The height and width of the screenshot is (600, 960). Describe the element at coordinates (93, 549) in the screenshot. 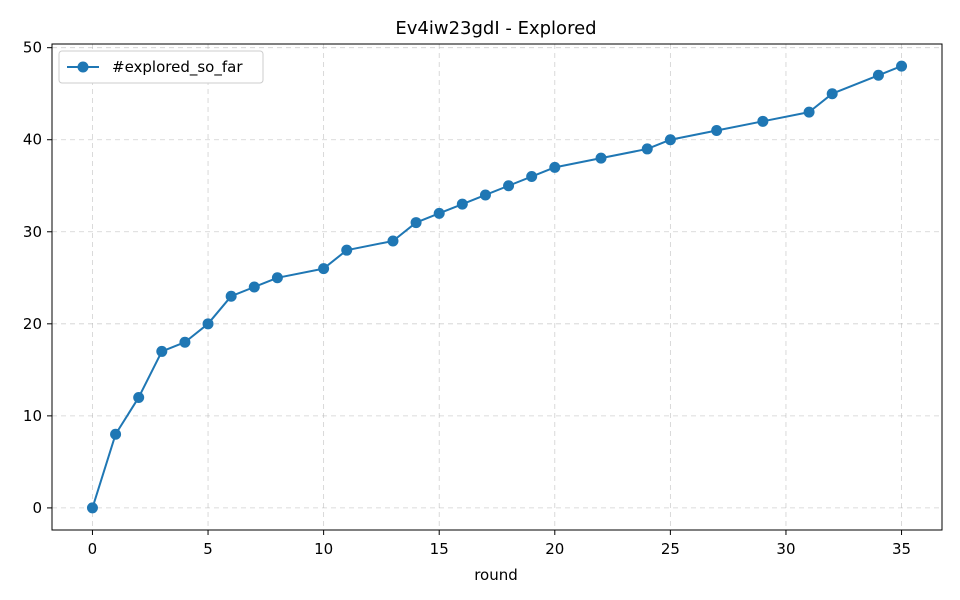

I see `x-tick-label: 0` at that location.